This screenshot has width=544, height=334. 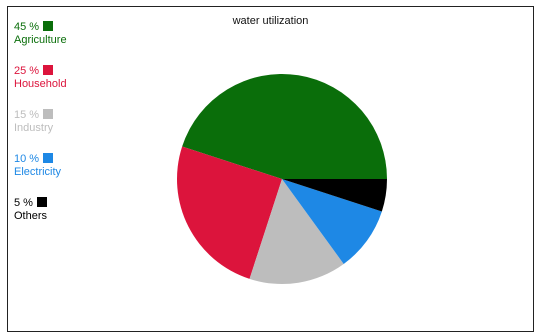 I want to click on legend-label: Household, so click(x=40, y=84).